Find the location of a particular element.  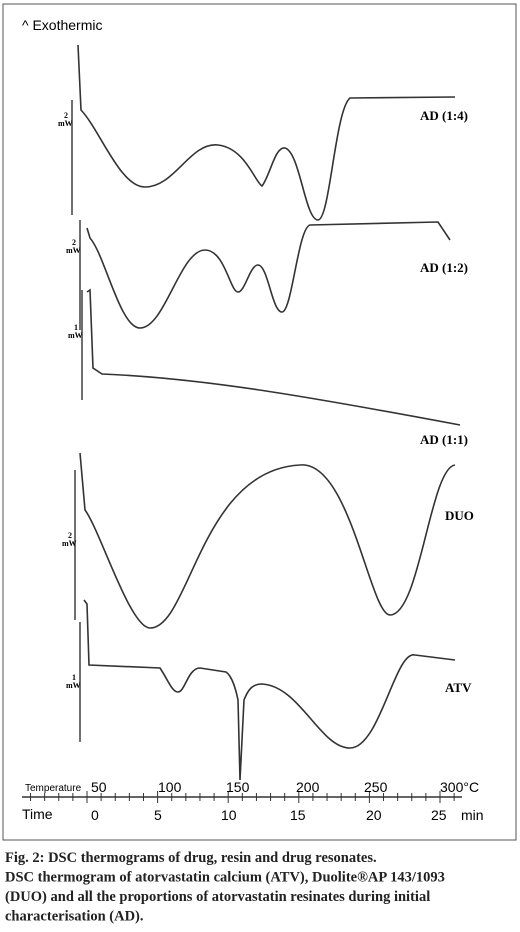

curve-ad12 is located at coordinates (268, 275).